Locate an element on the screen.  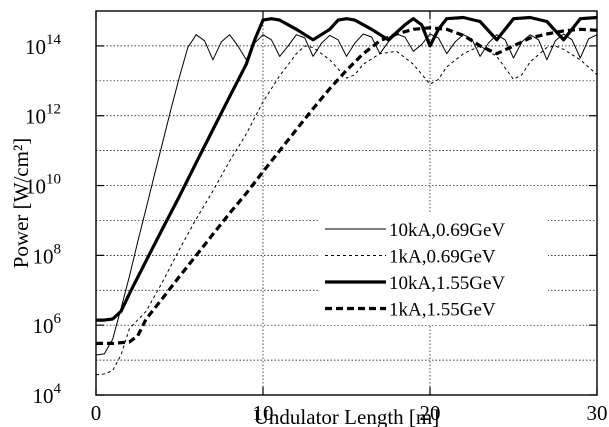
legend-background is located at coordinates (433, 269).